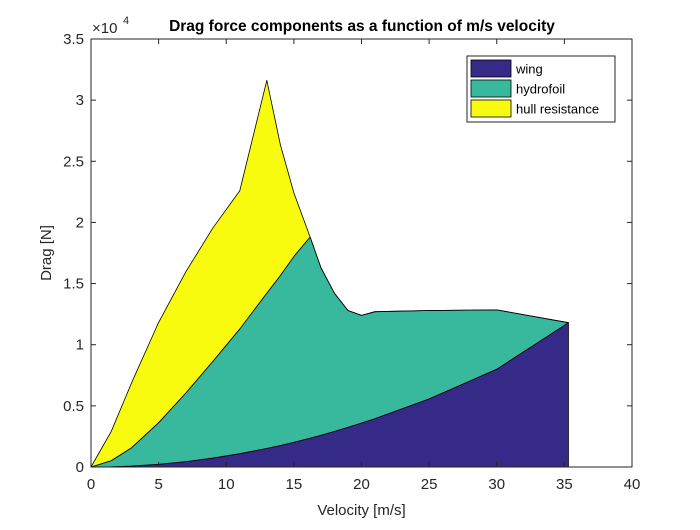 This screenshot has height=530, width=700. Describe the element at coordinates (104, 28) in the screenshot. I see `y-exponent-base: ×10` at that location.